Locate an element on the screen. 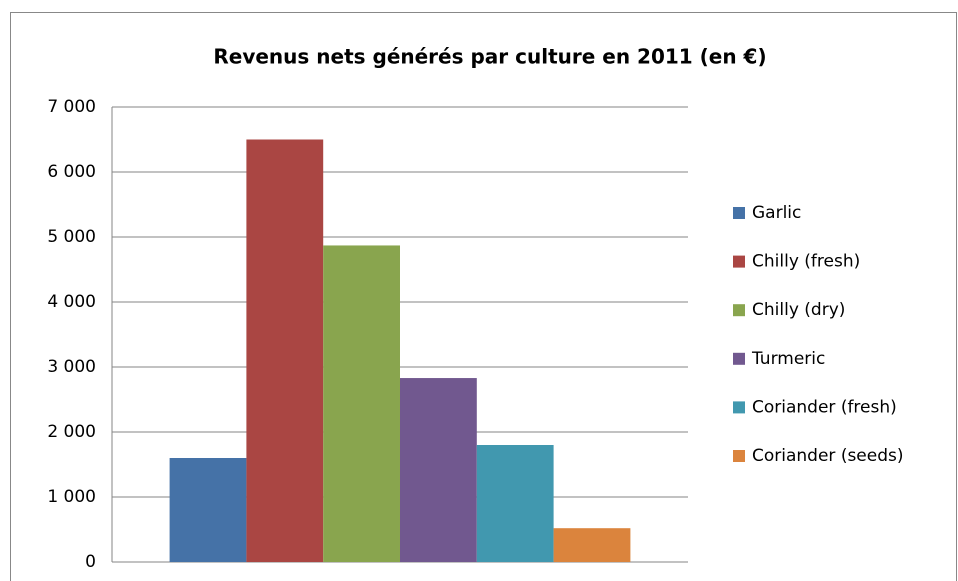  y-tick-label: 0 is located at coordinates (90, 562).